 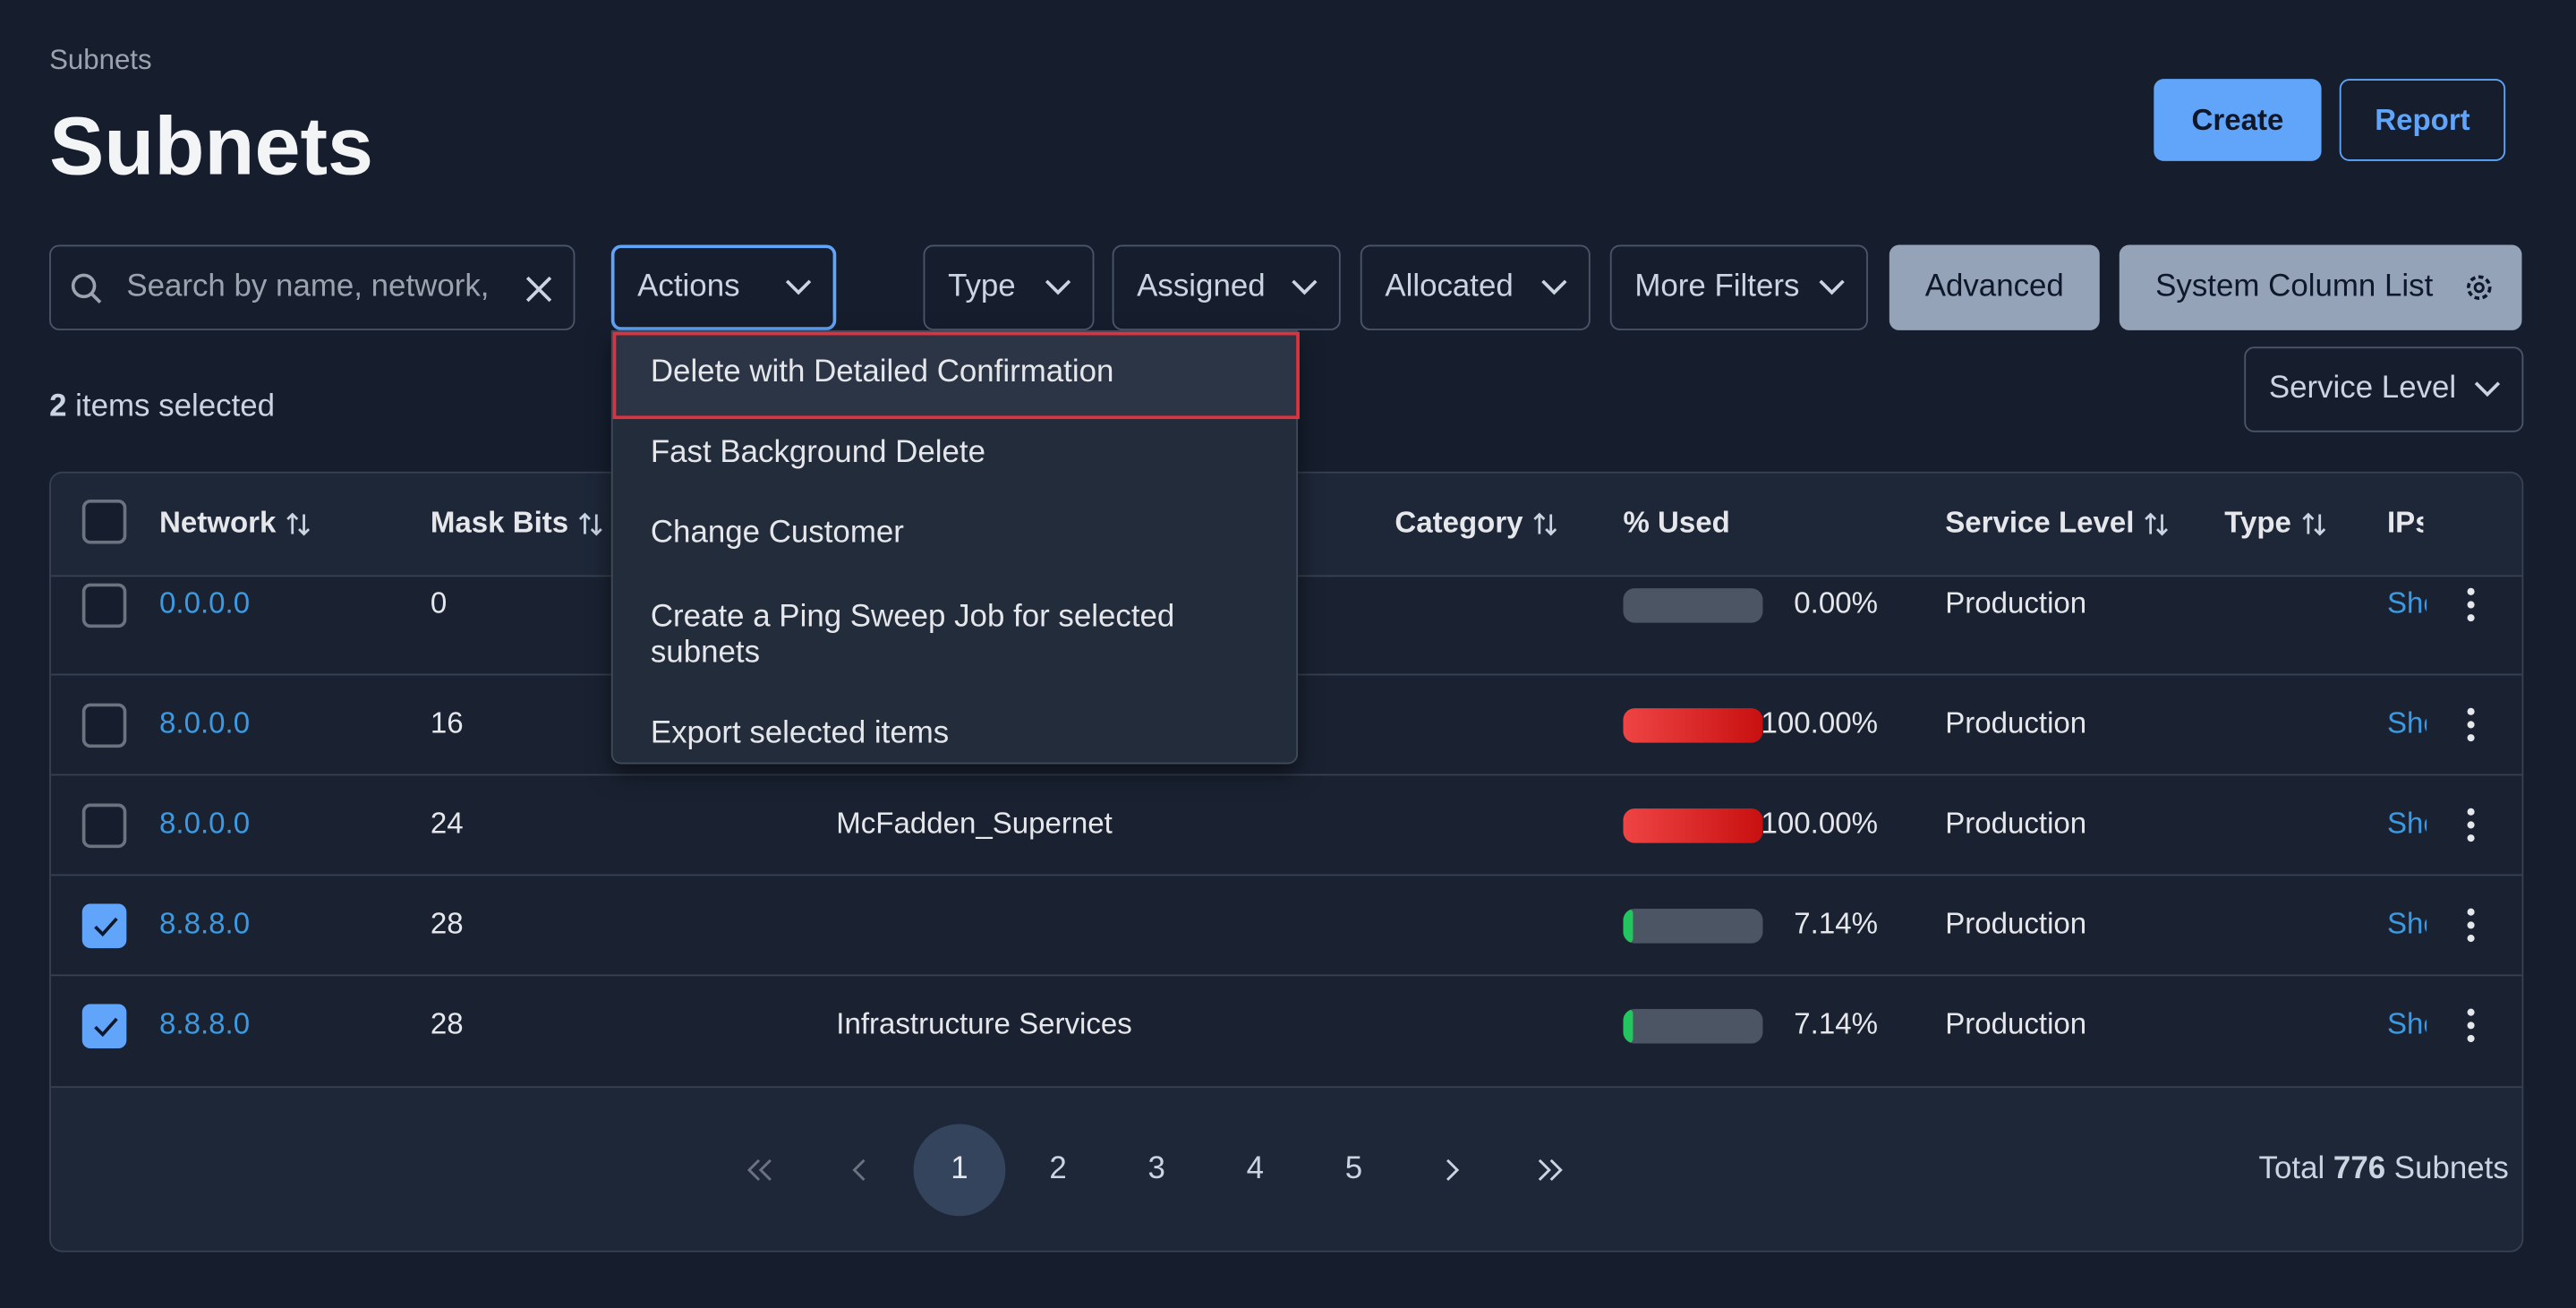 What do you see at coordinates (104, 522) in the screenshot?
I see `header-checkbox` at bounding box center [104, 522].